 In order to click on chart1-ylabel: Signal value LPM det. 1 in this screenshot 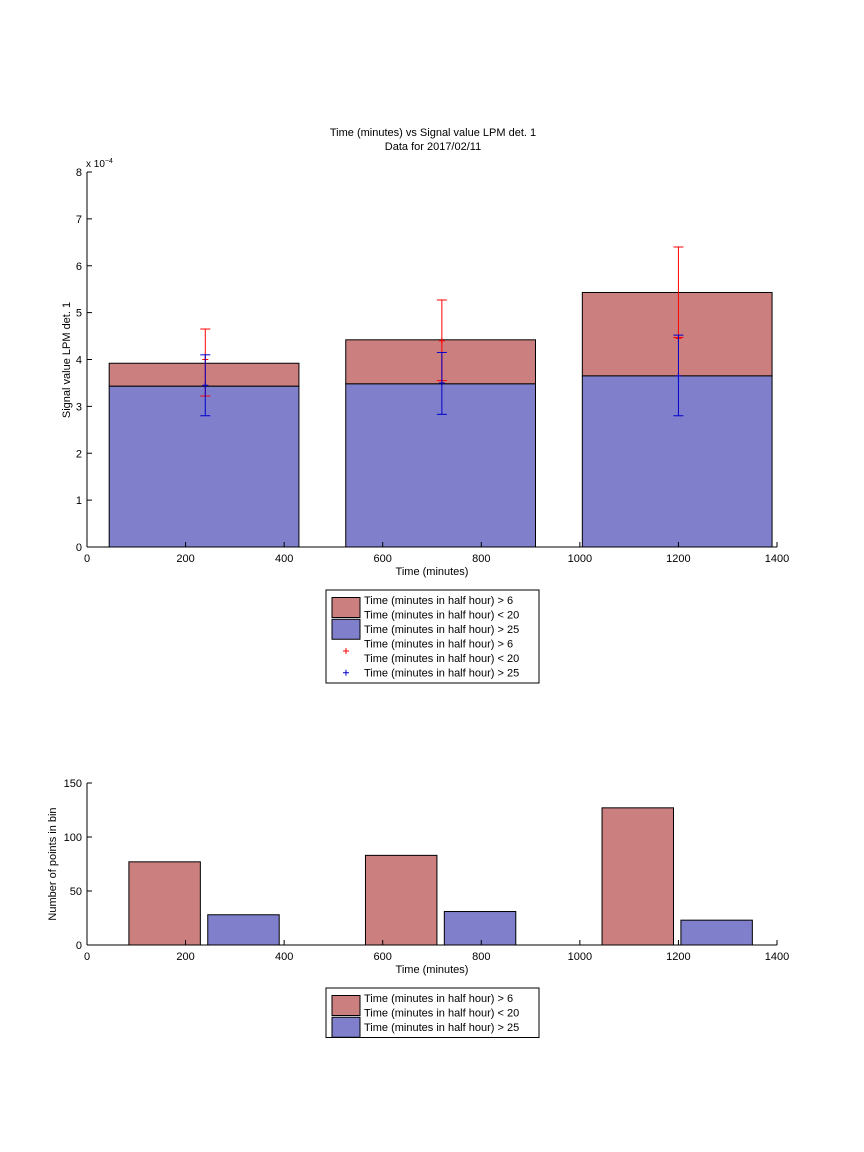, I will do `click(67, 360)`.